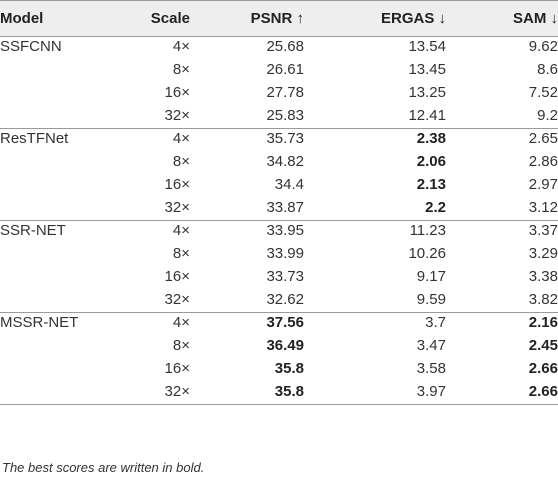  I want to click on table-row: 8× 33.99 10.26 3.29, so click(279, 255).